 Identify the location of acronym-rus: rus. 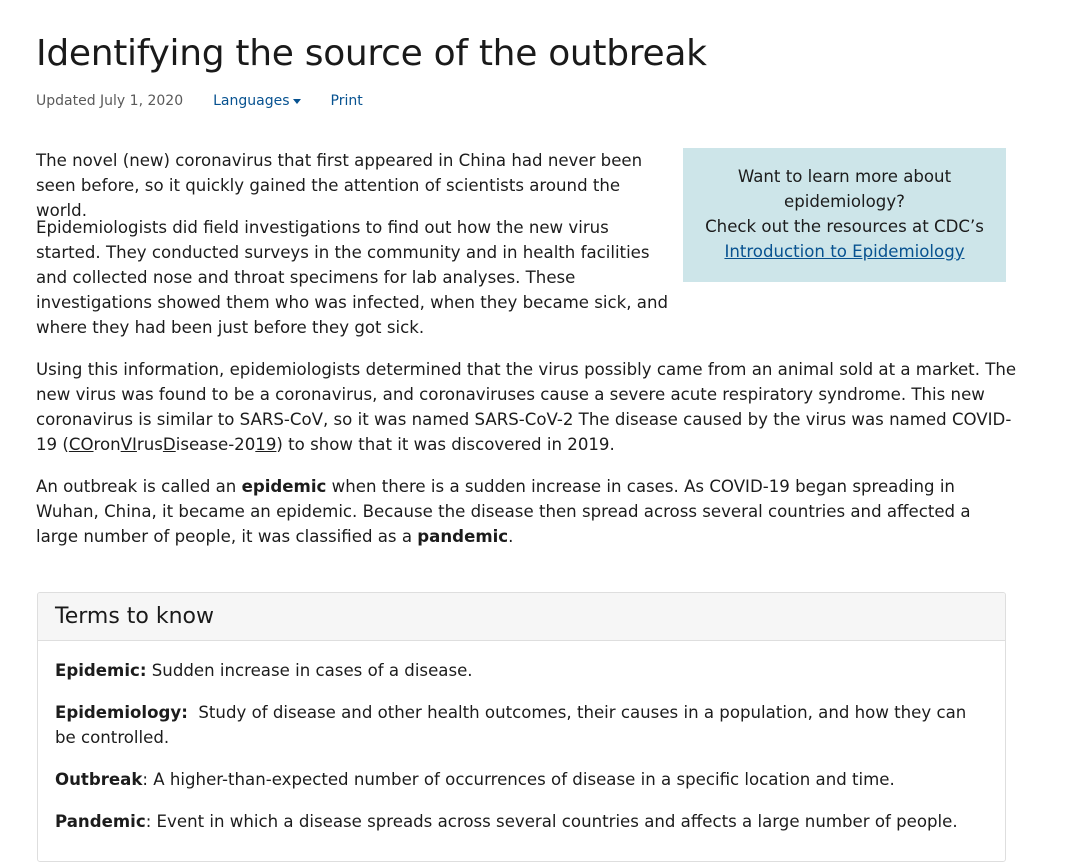
(149, 444).